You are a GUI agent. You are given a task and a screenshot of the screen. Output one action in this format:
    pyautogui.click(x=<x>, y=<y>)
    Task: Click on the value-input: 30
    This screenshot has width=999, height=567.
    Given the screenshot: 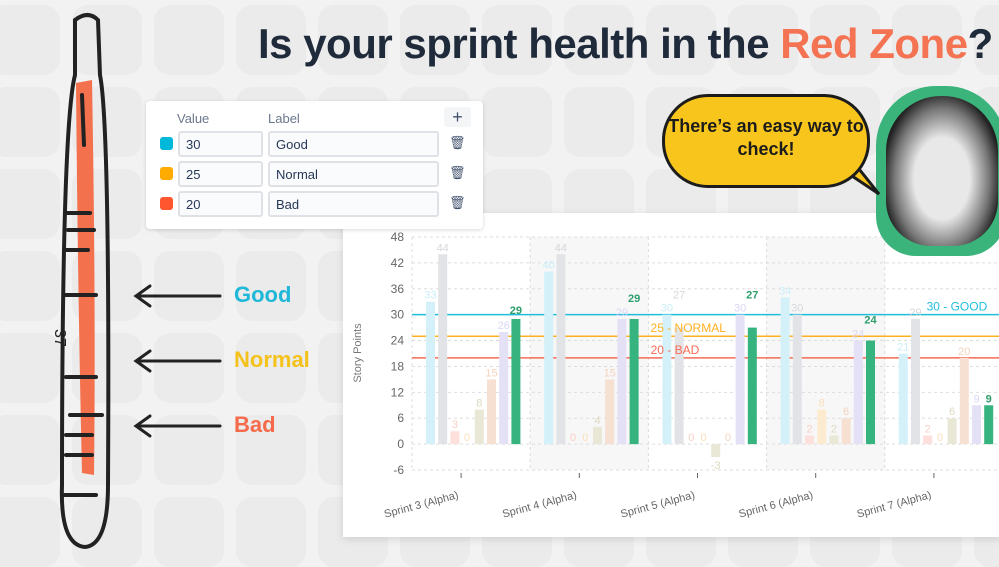 What is the action you would take?
    pyautogui.click(x=220, y=144)
    